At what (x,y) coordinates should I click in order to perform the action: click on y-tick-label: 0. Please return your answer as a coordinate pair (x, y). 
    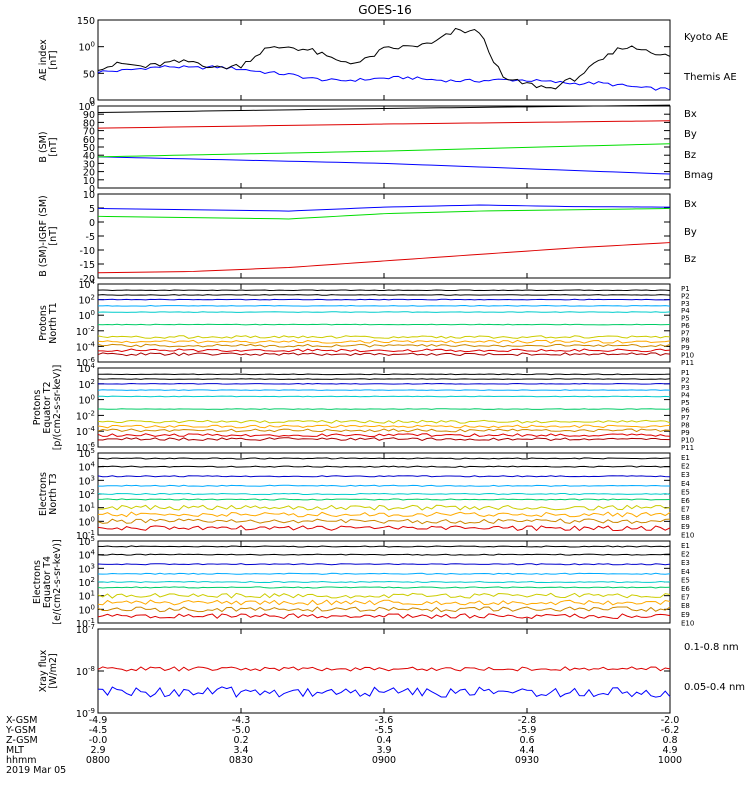
    Looking at the image, I should click on (92, 223).